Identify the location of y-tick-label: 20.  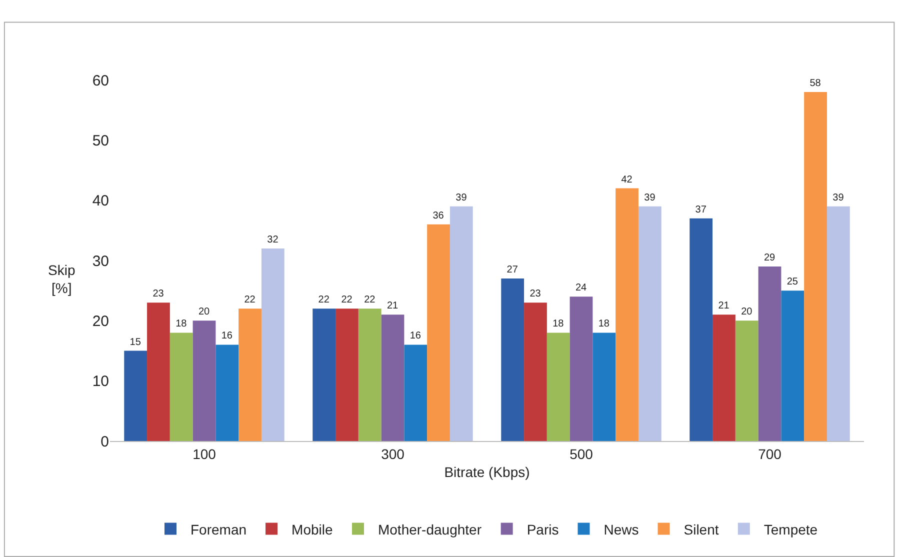
(100, 321).